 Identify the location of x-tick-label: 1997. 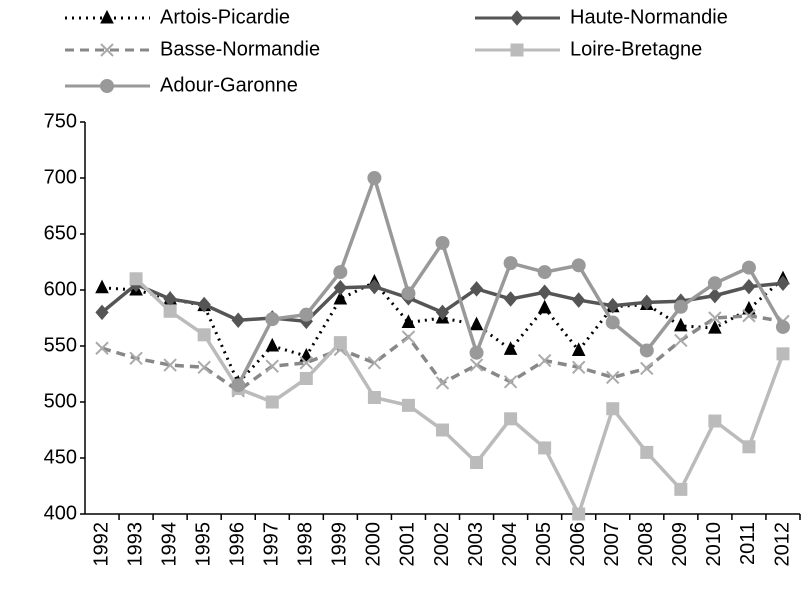
(272, 544).